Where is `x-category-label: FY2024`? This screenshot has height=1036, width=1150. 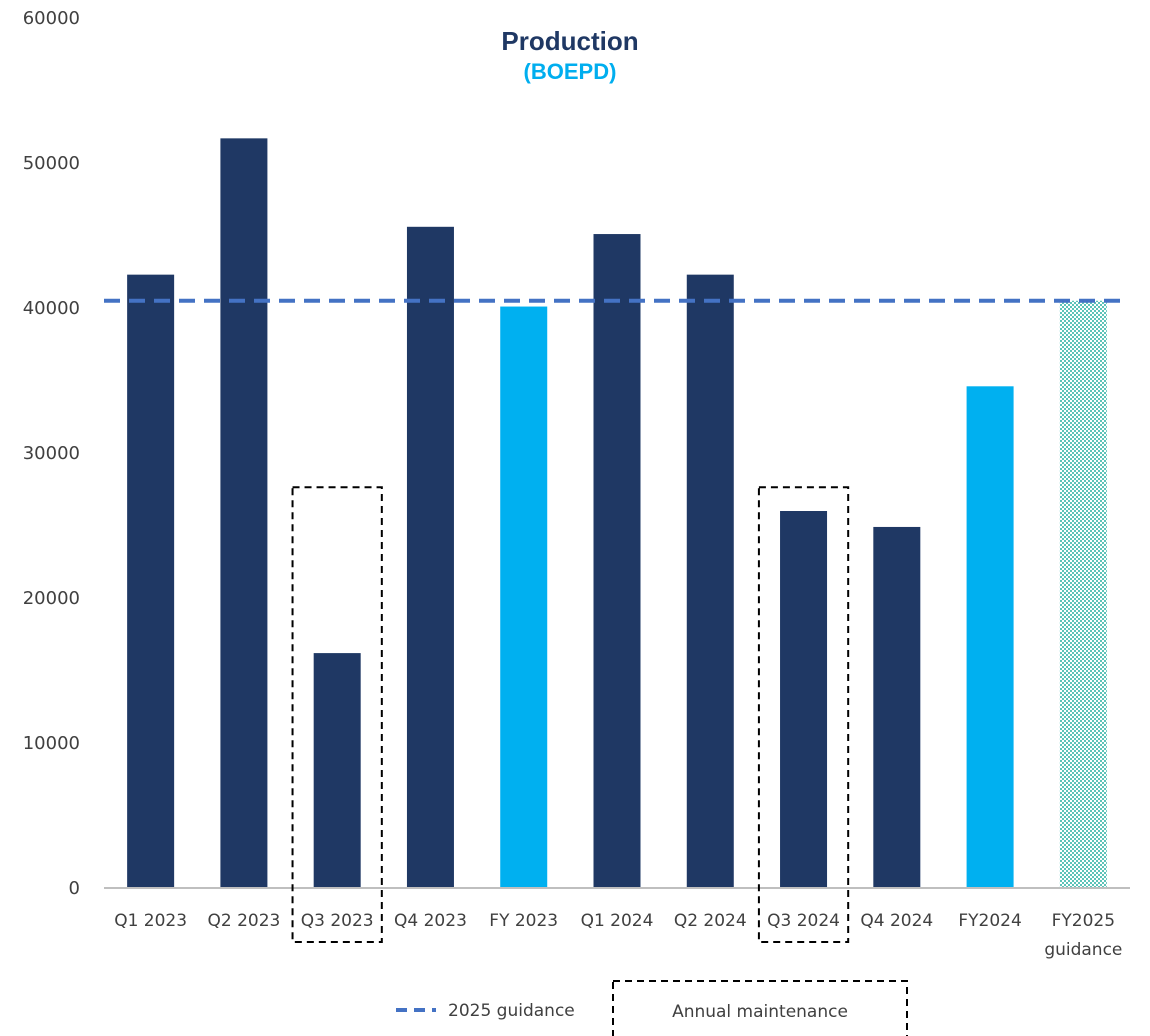
x-category-label: FY2024 is located at coordinates (989, 921).